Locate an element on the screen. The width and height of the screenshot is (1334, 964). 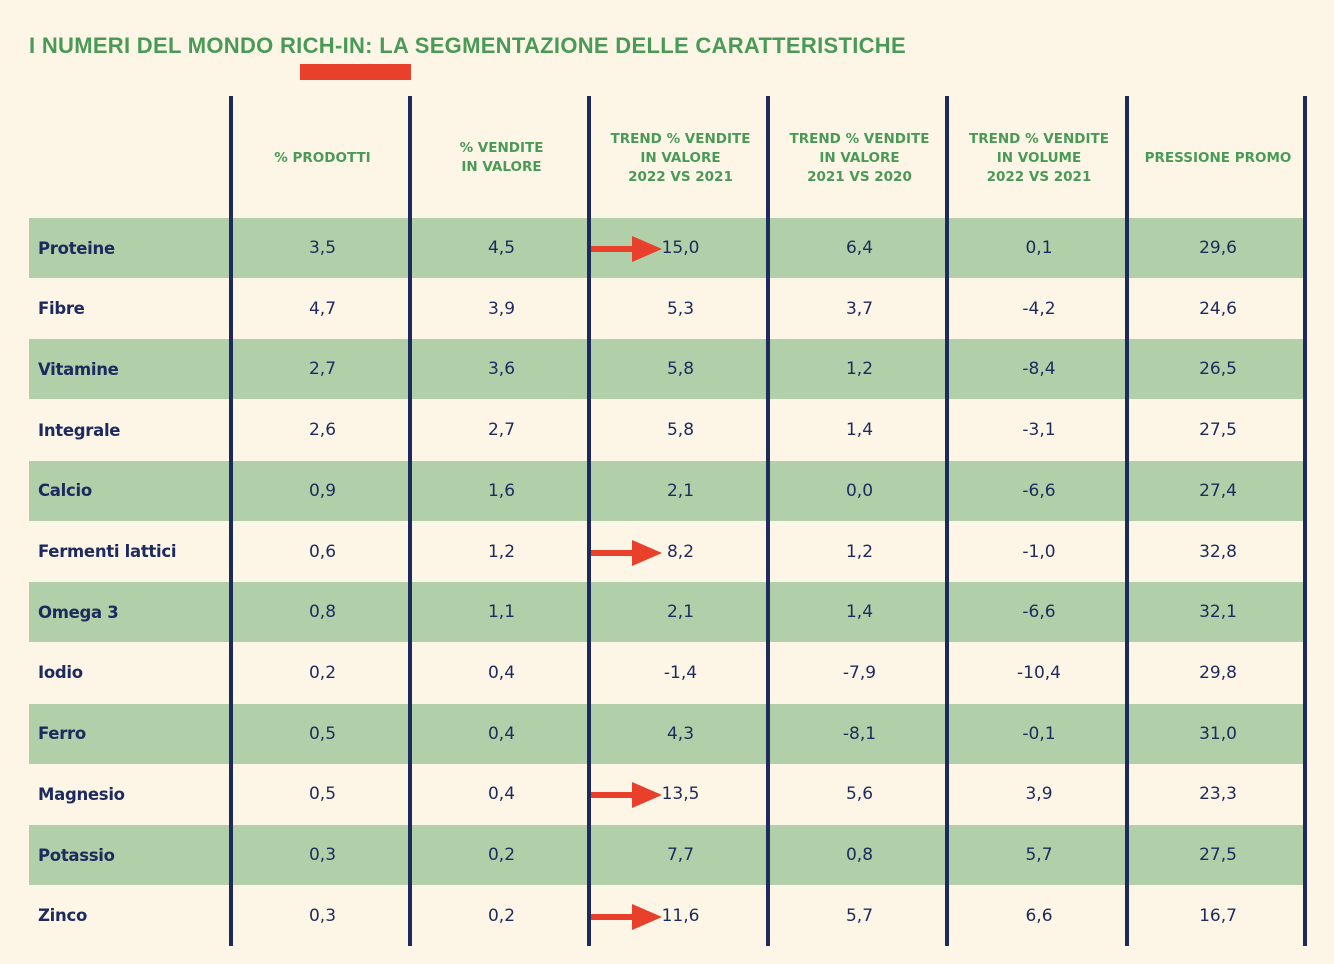
table-row: Calcio 0,9 1,6 2,1 0,0 -6,6 27,4 is located at coordinates (667, 490).